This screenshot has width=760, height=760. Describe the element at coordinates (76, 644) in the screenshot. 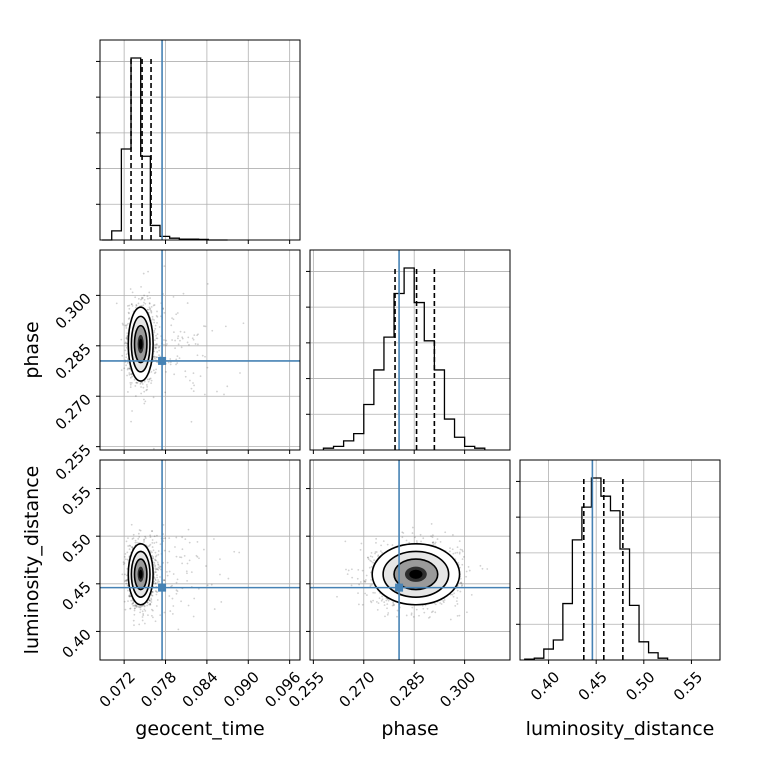

I see `y-tick-label-luminosity_distance: 0.40` at that location.